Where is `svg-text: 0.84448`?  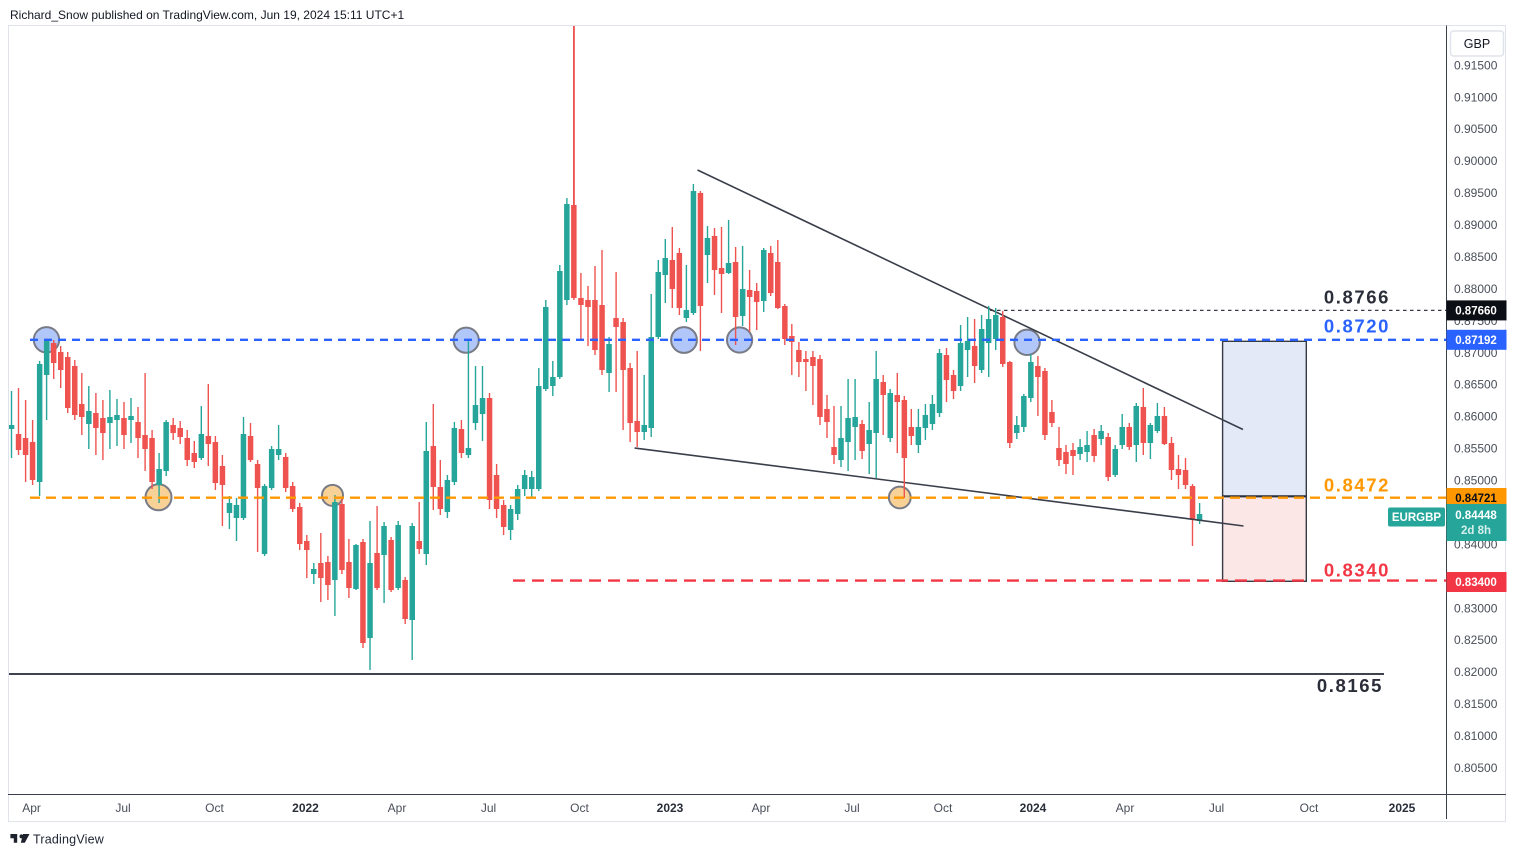 svg-text: 0.84448 is located at coordinates (1476, 516).